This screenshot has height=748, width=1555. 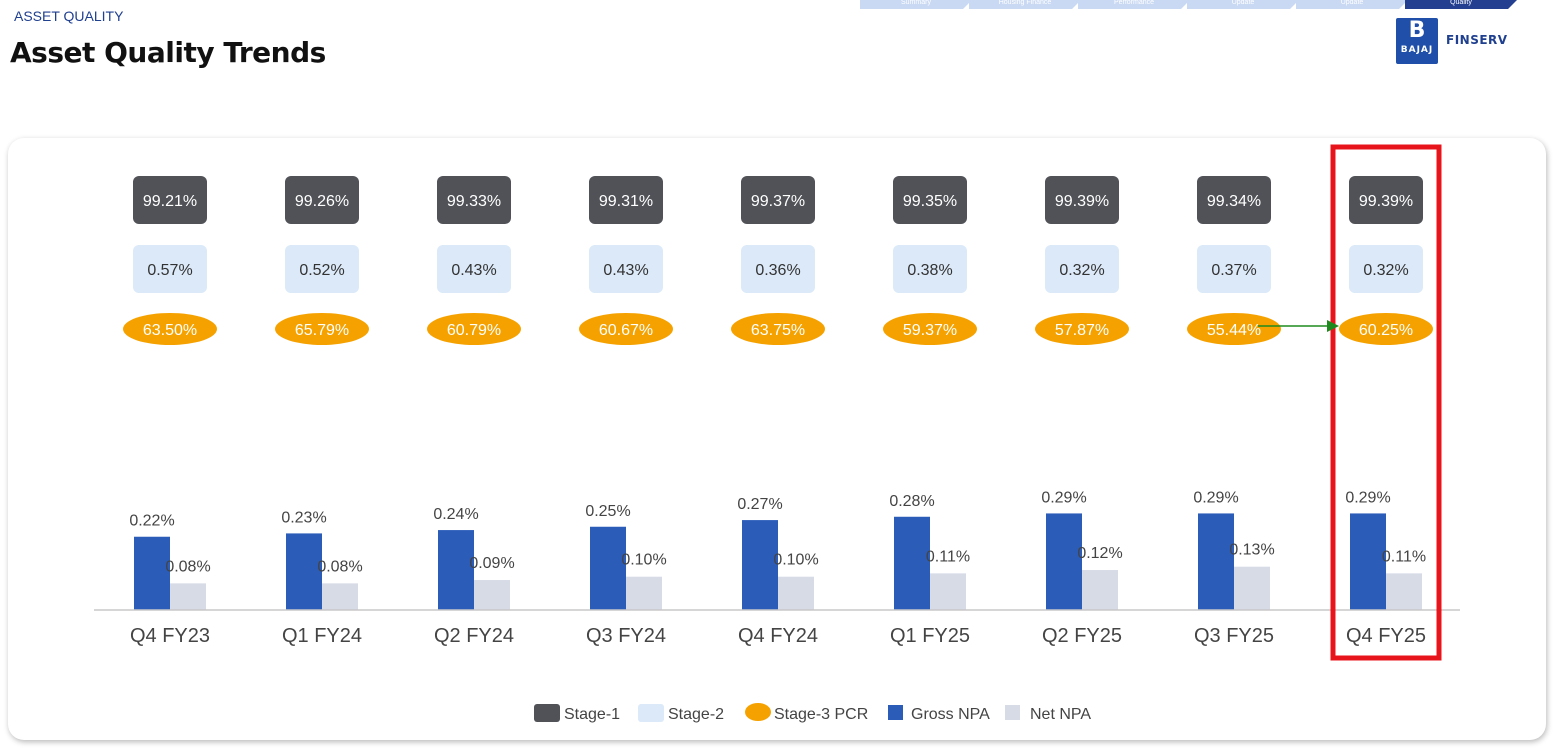 I want to click on stage2-label: 0.37%, so click(x=1233, y=270).